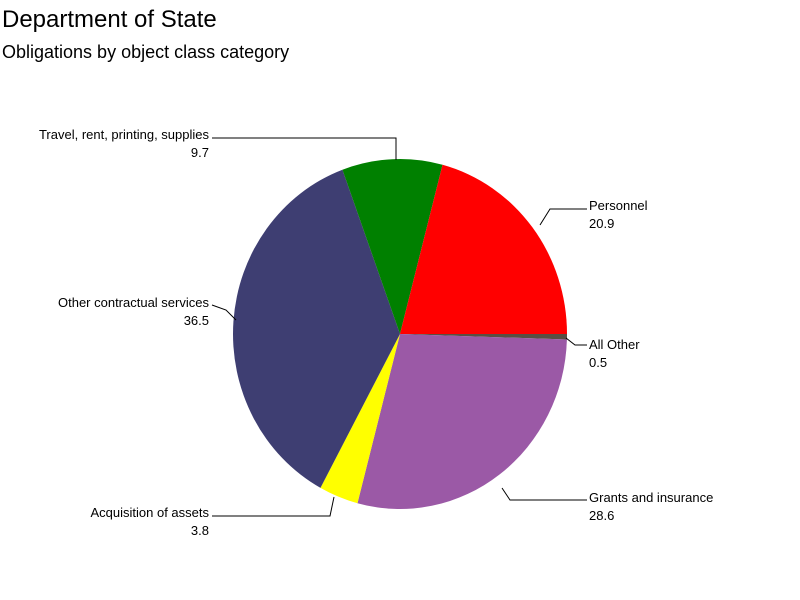 The width and height of the screenshot is (800, 600). Describe the element at coordinates (462, 421) in the screenshot. I see `pie-slice-grants-and-insurance` at that location.